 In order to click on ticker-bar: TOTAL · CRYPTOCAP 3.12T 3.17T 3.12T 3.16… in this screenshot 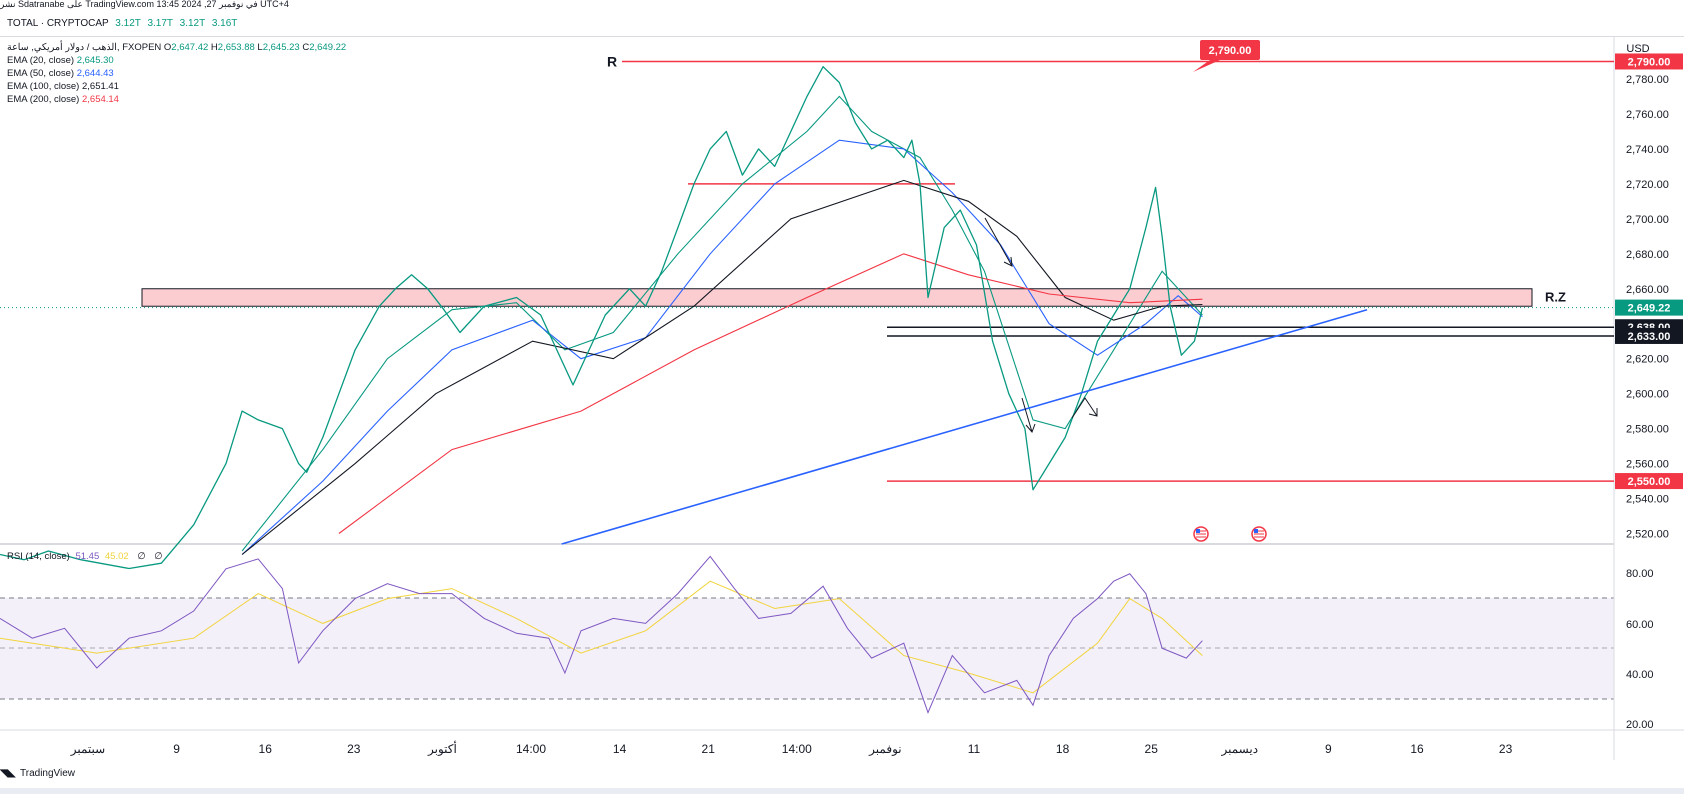, I will do `click(842, 24)`.